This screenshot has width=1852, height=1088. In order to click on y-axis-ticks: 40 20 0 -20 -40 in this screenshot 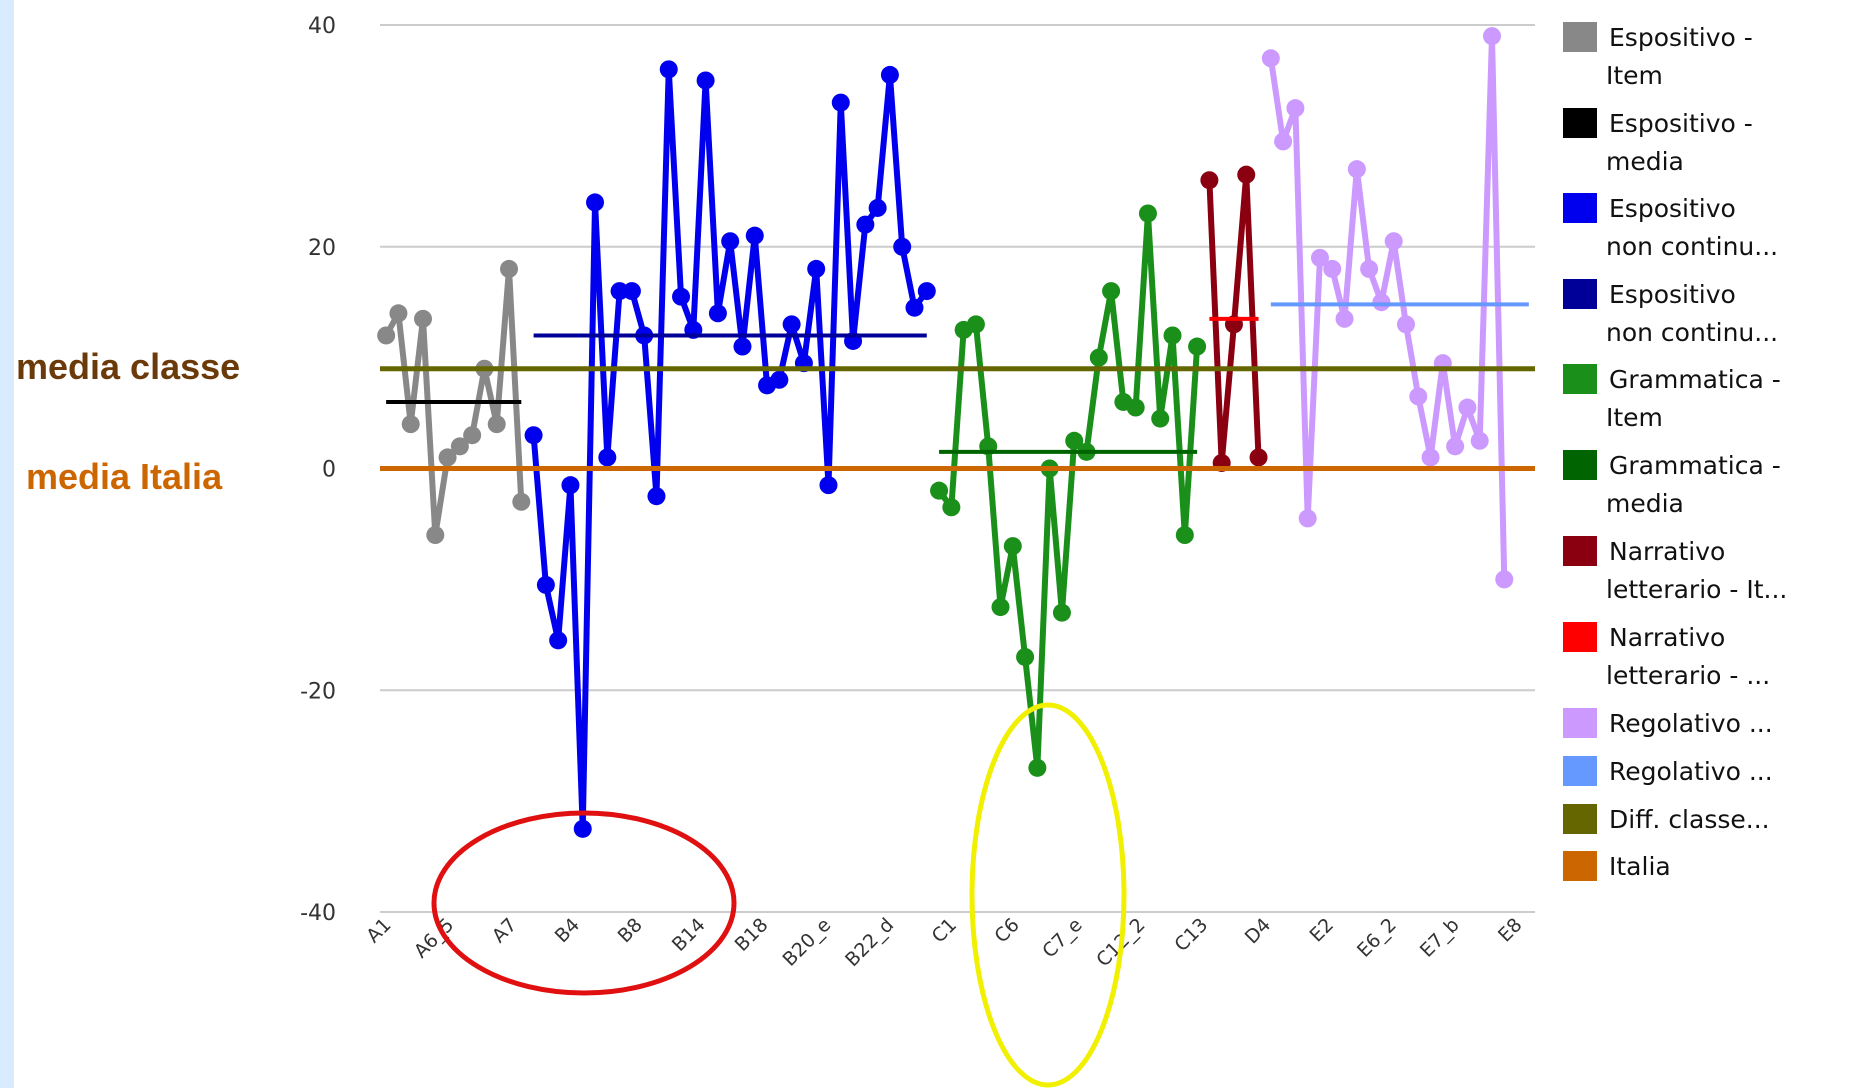, I will do `click(318, 470)`.